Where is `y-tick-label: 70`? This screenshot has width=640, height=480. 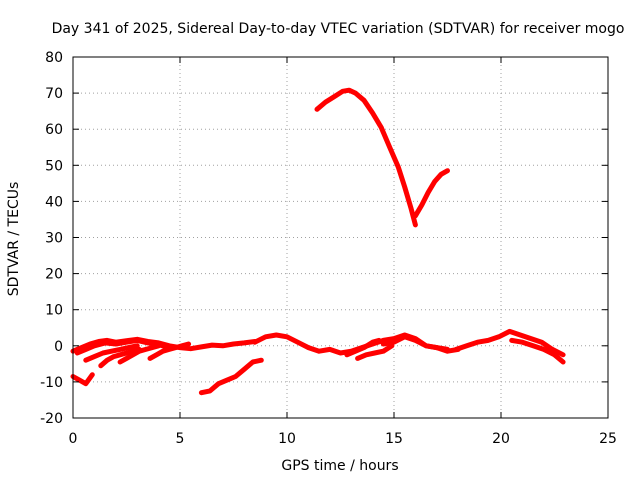
y-tick-label: 70 is located at coordinates (54, 94).